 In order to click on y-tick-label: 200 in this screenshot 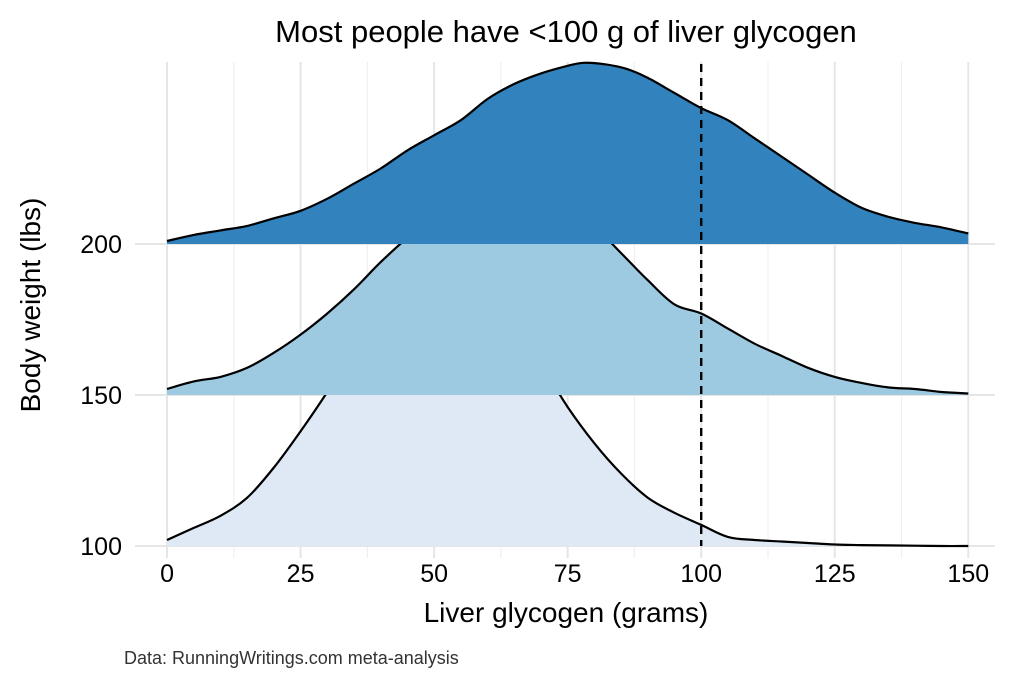, I will do `click(101, 245)`.